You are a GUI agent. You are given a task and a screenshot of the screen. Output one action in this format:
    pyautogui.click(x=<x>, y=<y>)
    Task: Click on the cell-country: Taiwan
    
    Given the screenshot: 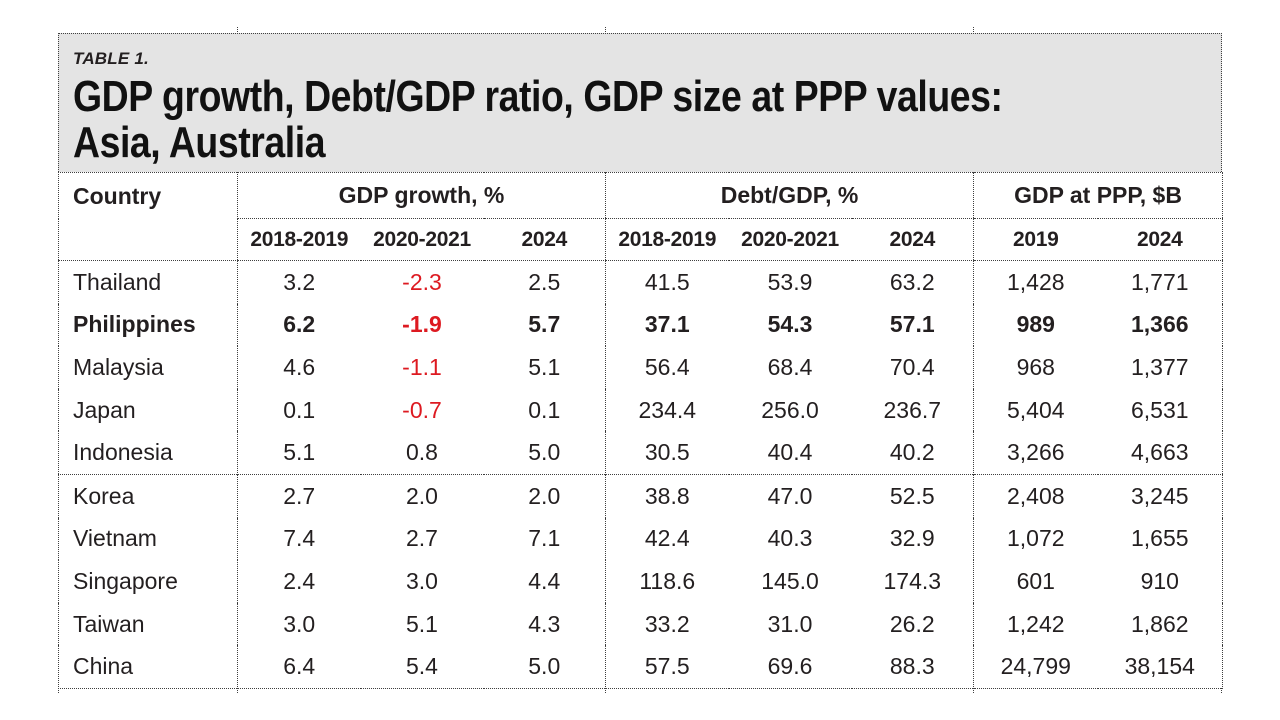 What is the action you would take?
    pyautogui.click(x=109, y=623)
    